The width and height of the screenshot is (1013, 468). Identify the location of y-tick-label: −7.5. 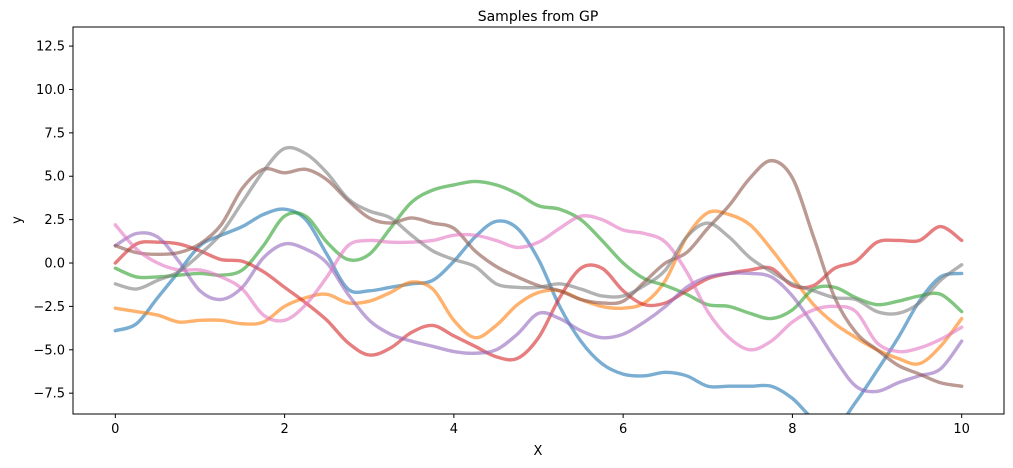
(49, 394).